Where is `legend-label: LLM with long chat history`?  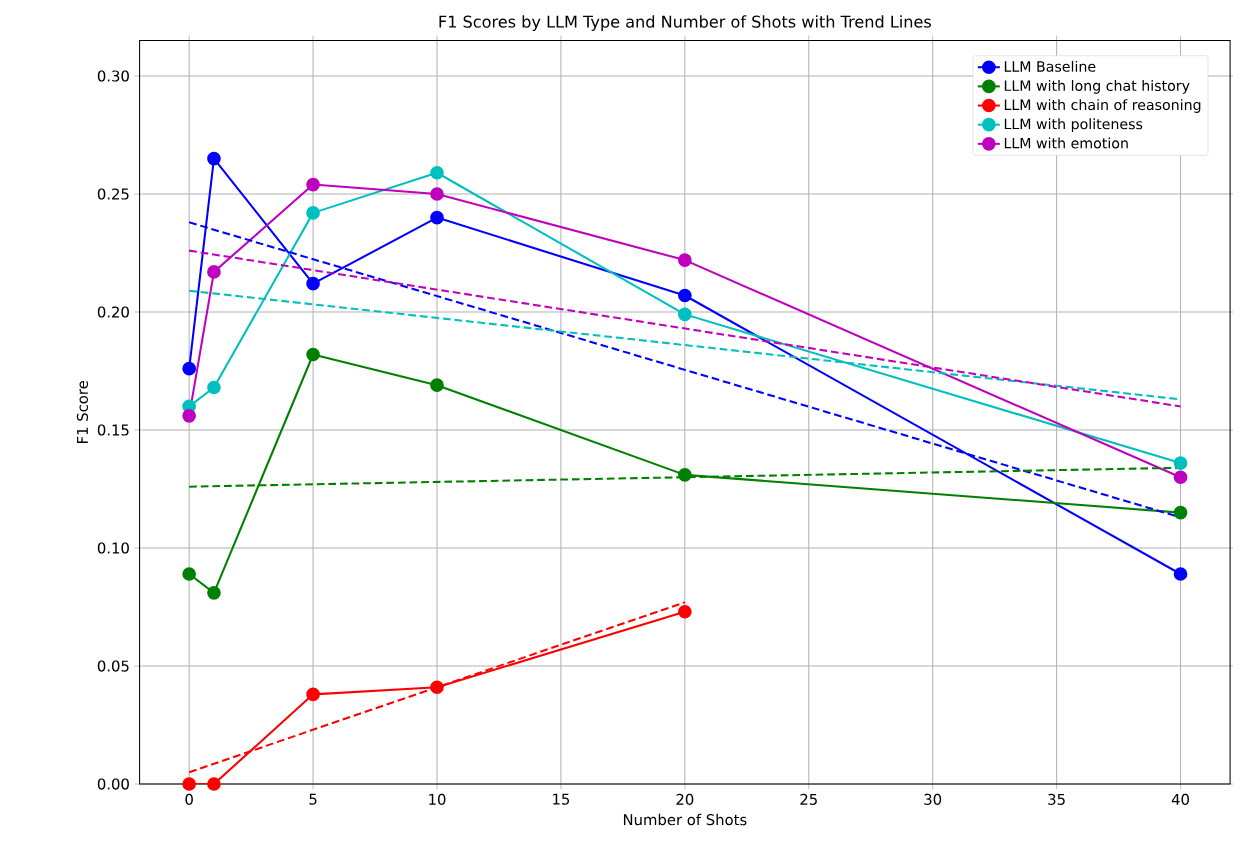 legend-label: LLM with long chat history is located at coordinates (1097, 87).